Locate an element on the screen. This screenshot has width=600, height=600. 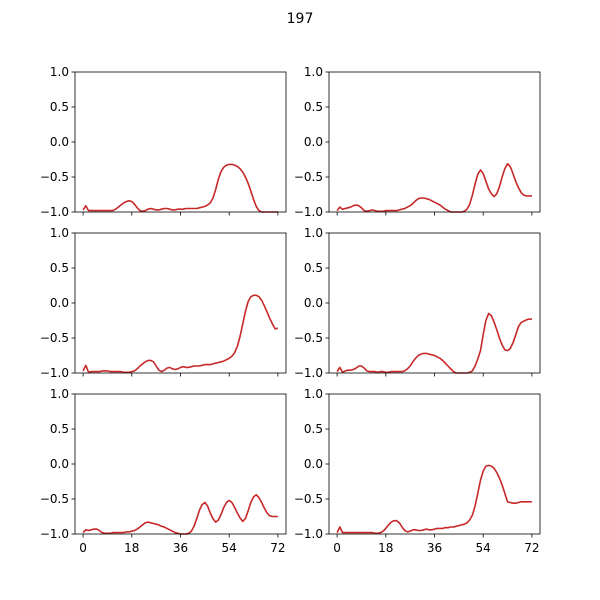
subplot-top-left: −1.0 −0.5 0.0 0.5 1.0 is located at coordinates (163, 142).